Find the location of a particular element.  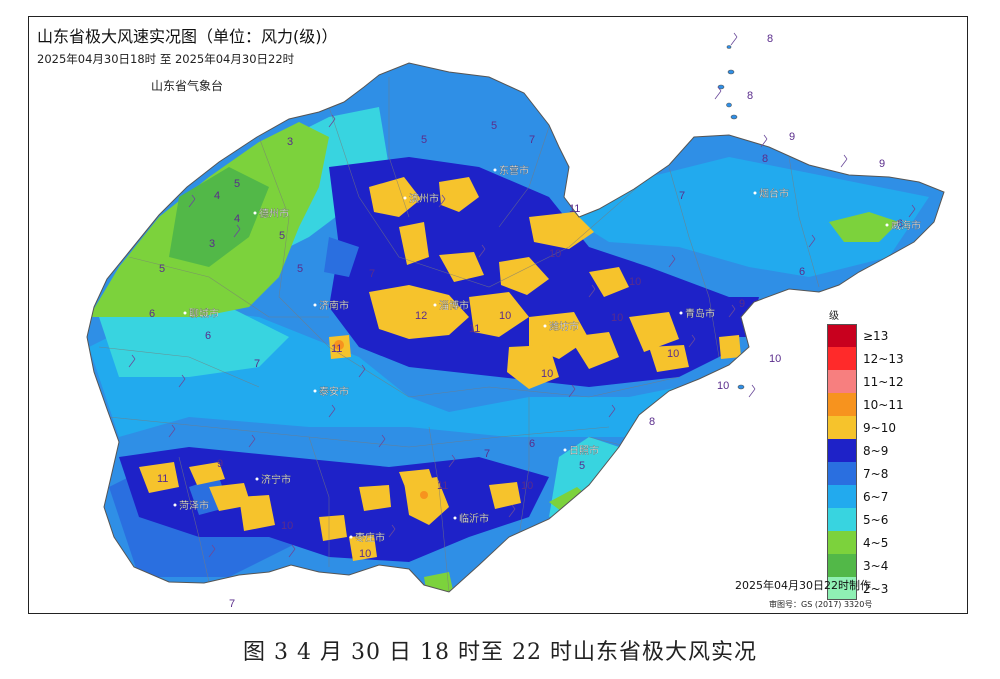

legend-label: 12~13 is located at coordinates (883, 358).